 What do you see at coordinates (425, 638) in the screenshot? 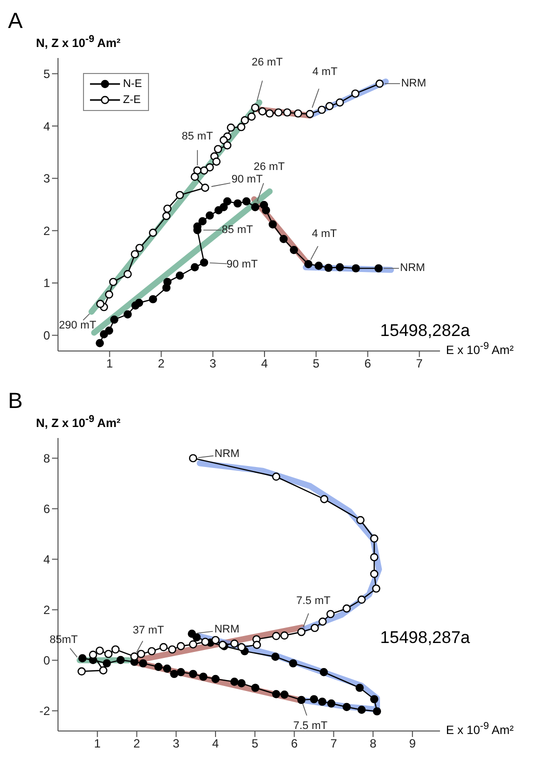
I see `annotation: 15498,287a` at bounding box center [425, 638].